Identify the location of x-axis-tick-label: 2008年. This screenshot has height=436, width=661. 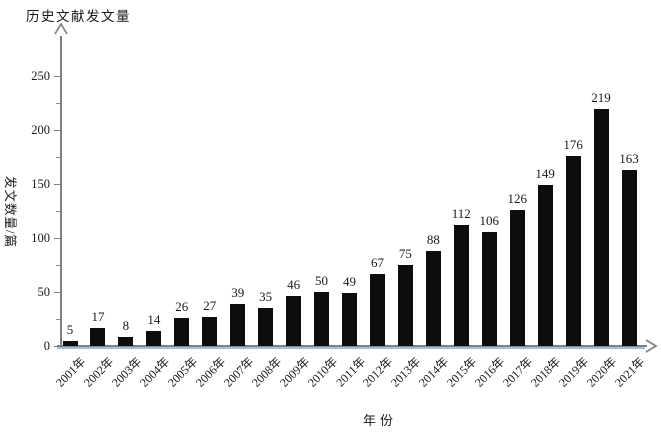
(266, 372).